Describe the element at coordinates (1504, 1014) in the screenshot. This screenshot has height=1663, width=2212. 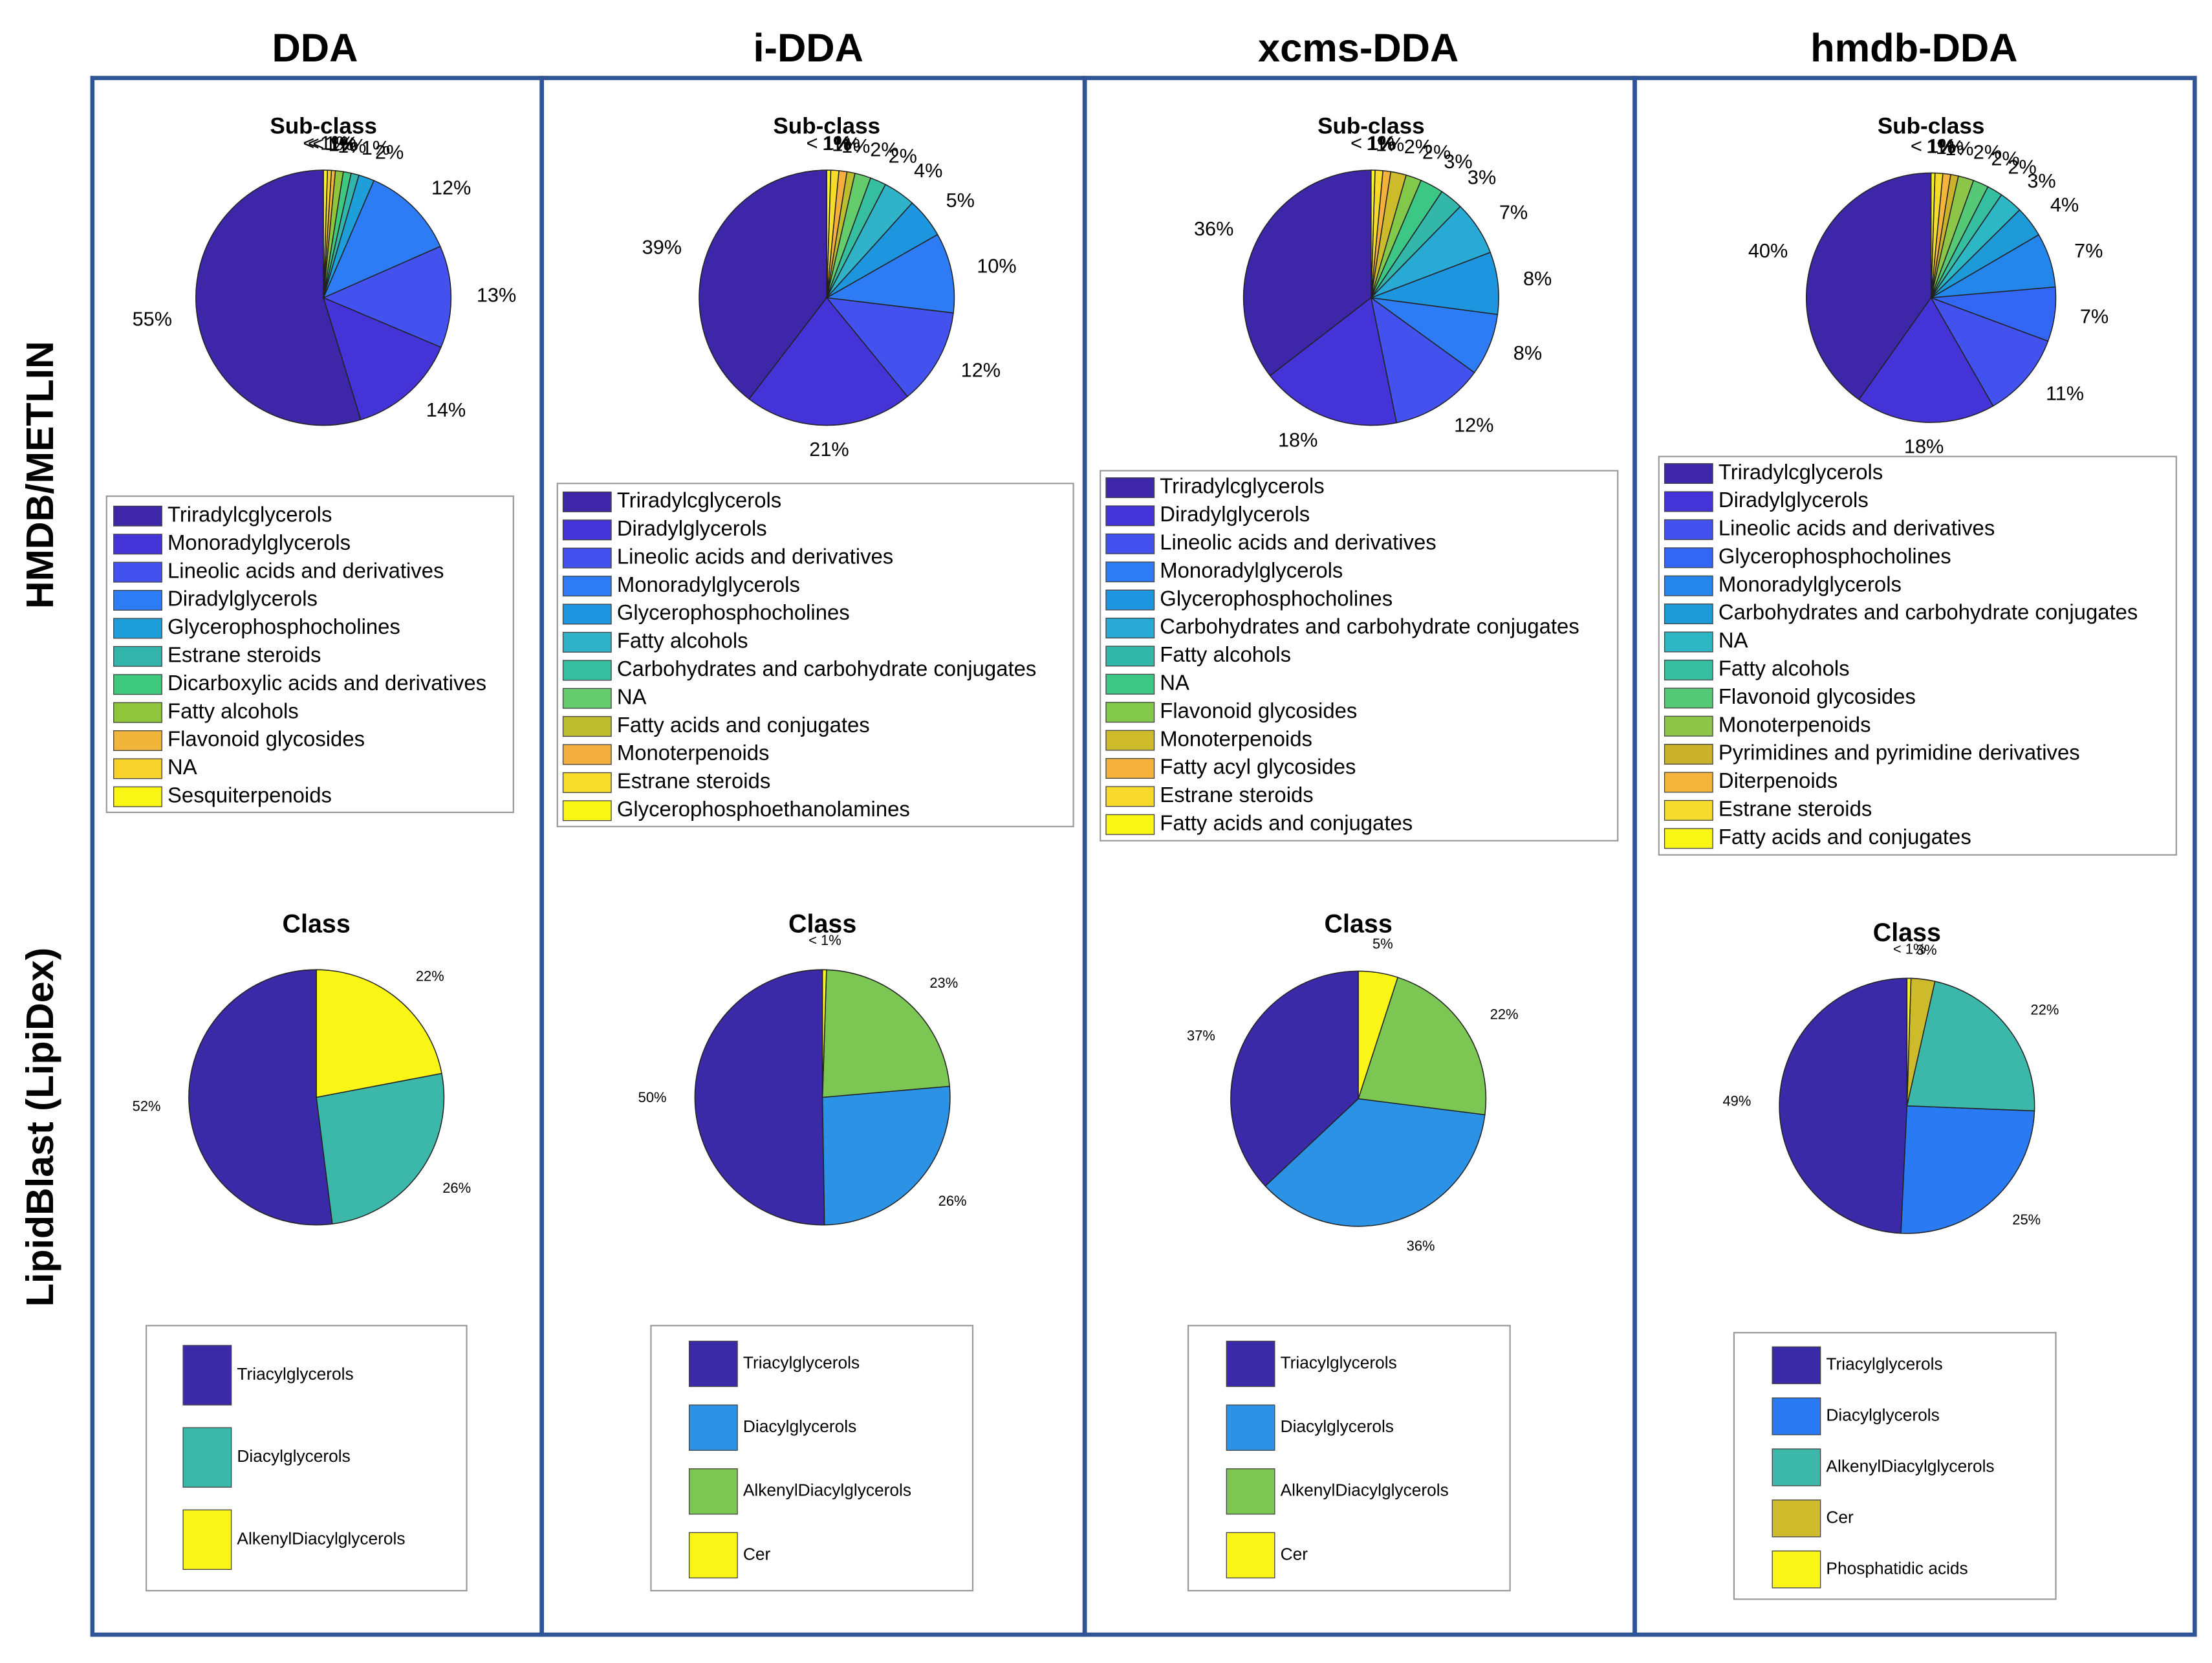
I see `slice-label: 22%` at that location.